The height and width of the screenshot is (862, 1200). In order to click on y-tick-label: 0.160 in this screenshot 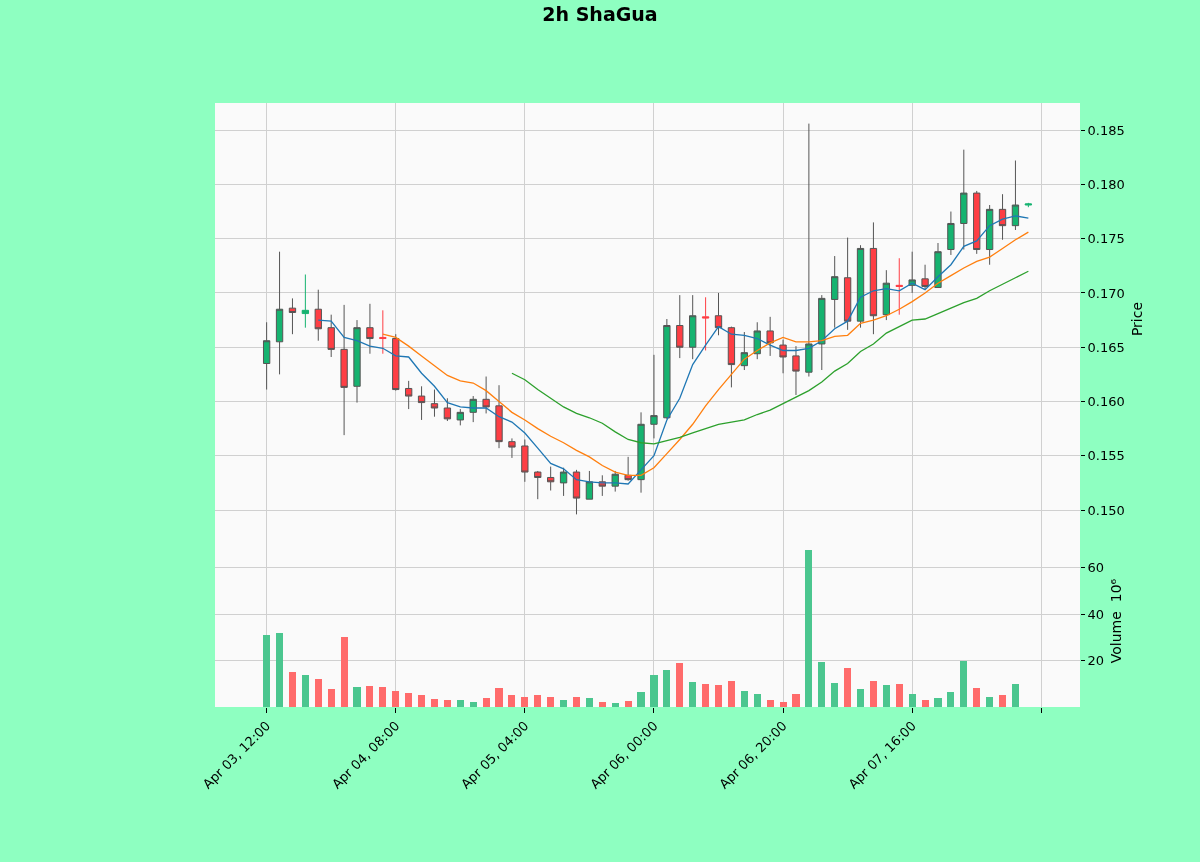, I will do `click(1106, 402)`.